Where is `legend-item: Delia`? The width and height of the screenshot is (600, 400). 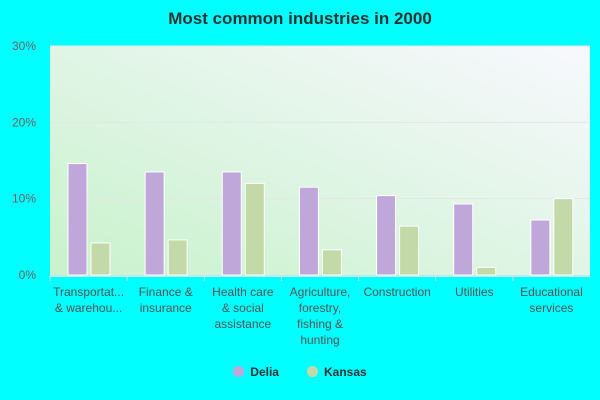 legend-item: Delia is located at coordinates (256, 372).